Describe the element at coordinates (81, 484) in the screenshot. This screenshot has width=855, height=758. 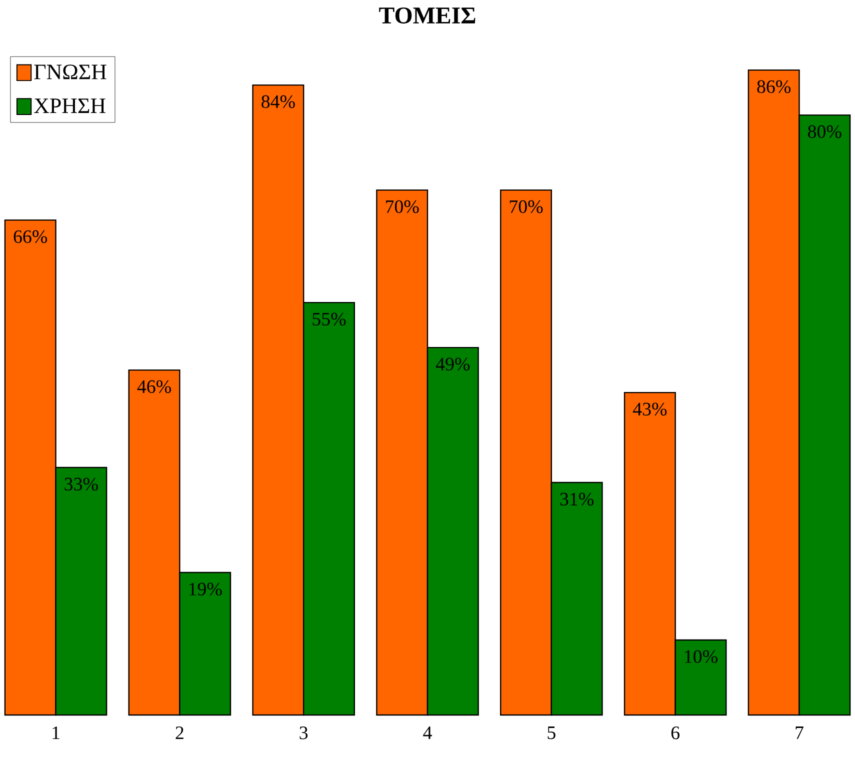
I see `data-label: 33%` at that location.